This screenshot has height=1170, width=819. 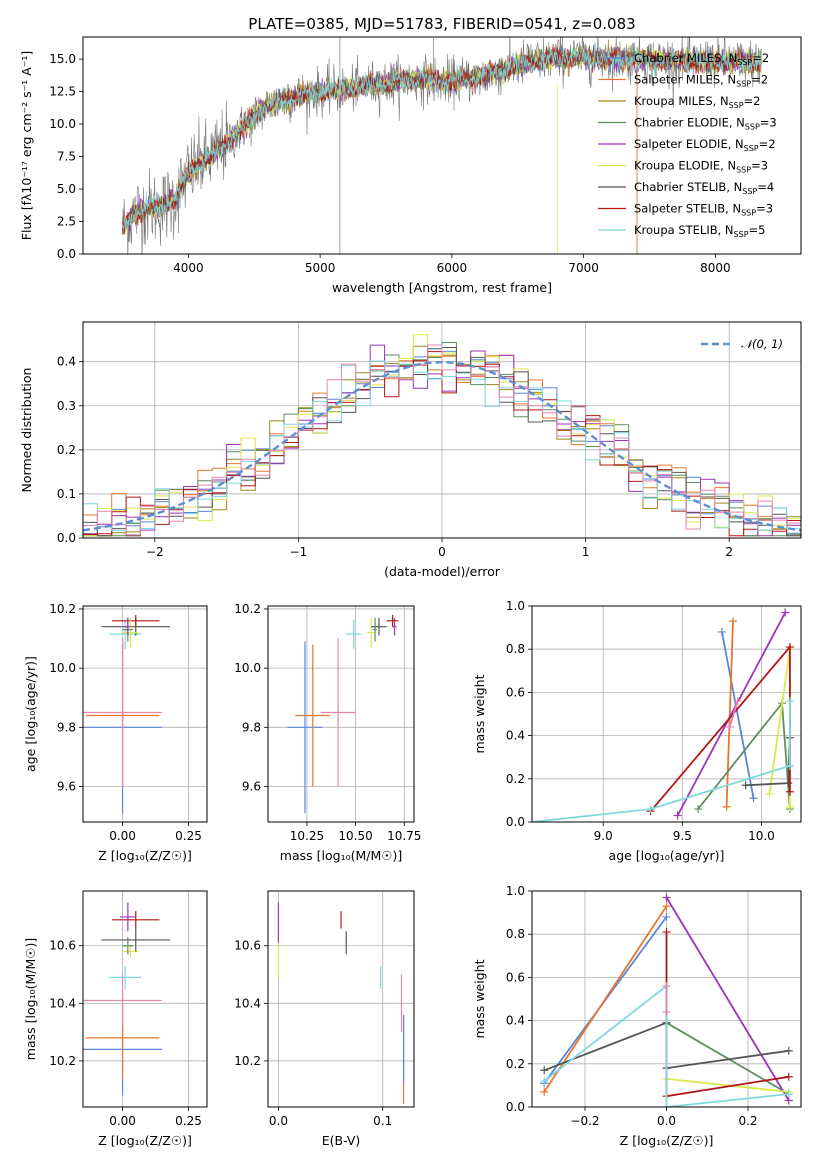 I want to click on legend-entry: Chabrier STELIB, NSSP=4, so click(x=704, y=188).